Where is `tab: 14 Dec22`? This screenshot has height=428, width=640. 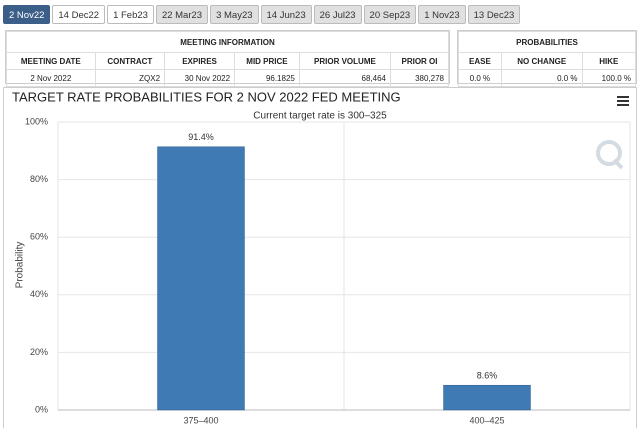
tab: 14 Dec22 is located at coordinates (79, 14).